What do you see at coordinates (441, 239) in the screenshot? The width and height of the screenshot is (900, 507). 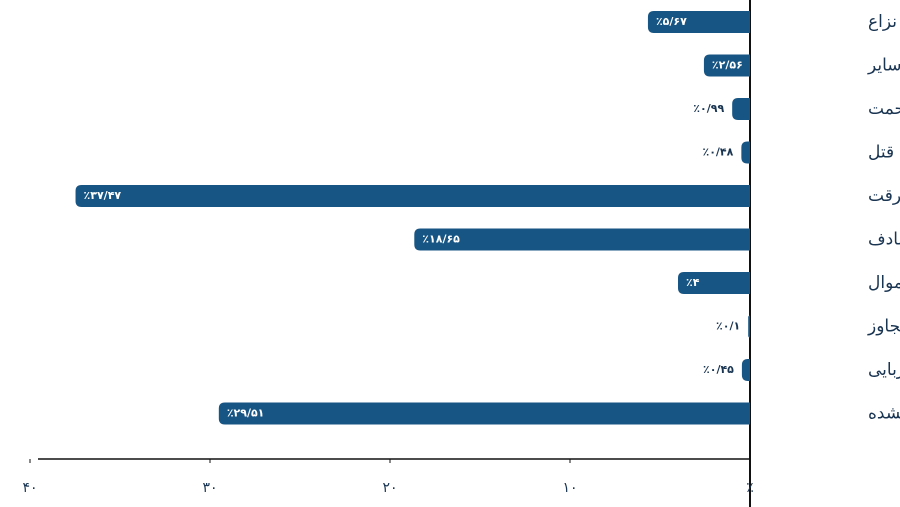 I see `value-label: ٪۱۸/۶۵` at bounding box center [441, 239].